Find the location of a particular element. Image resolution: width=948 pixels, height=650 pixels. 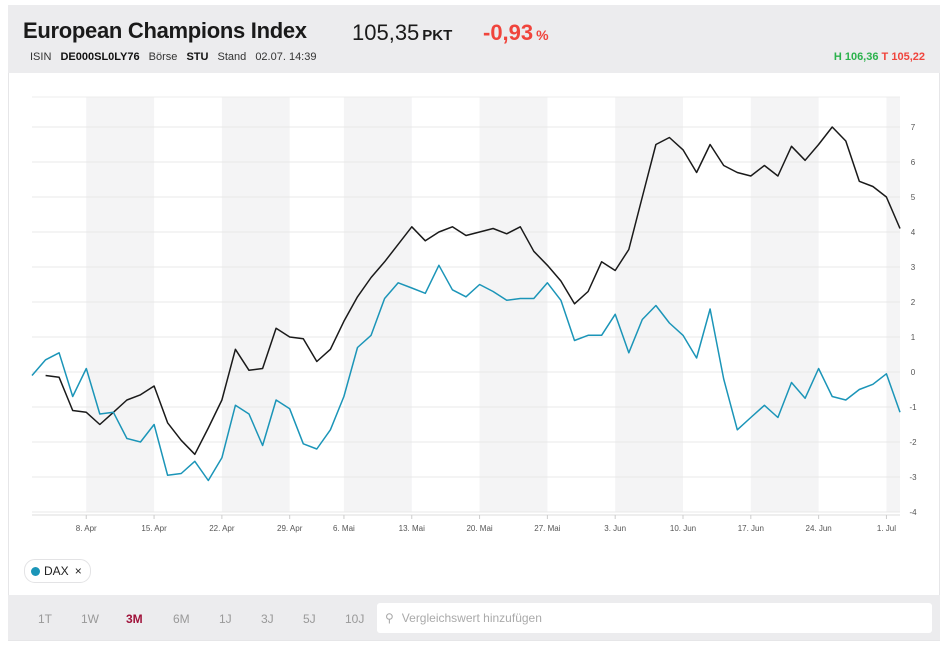

x-tick-label: 20. Mai is located at coordinates (479, 528).